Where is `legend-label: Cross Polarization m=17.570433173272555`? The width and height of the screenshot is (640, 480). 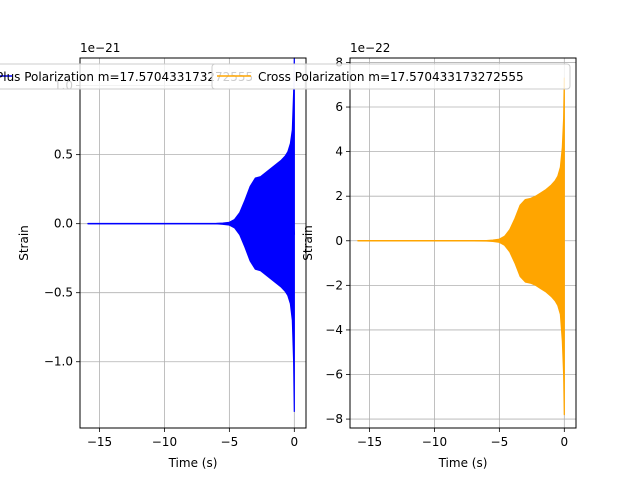
legend-label: Cross Polarization m=17.570433173272555 is located at coordinates (391, 77).